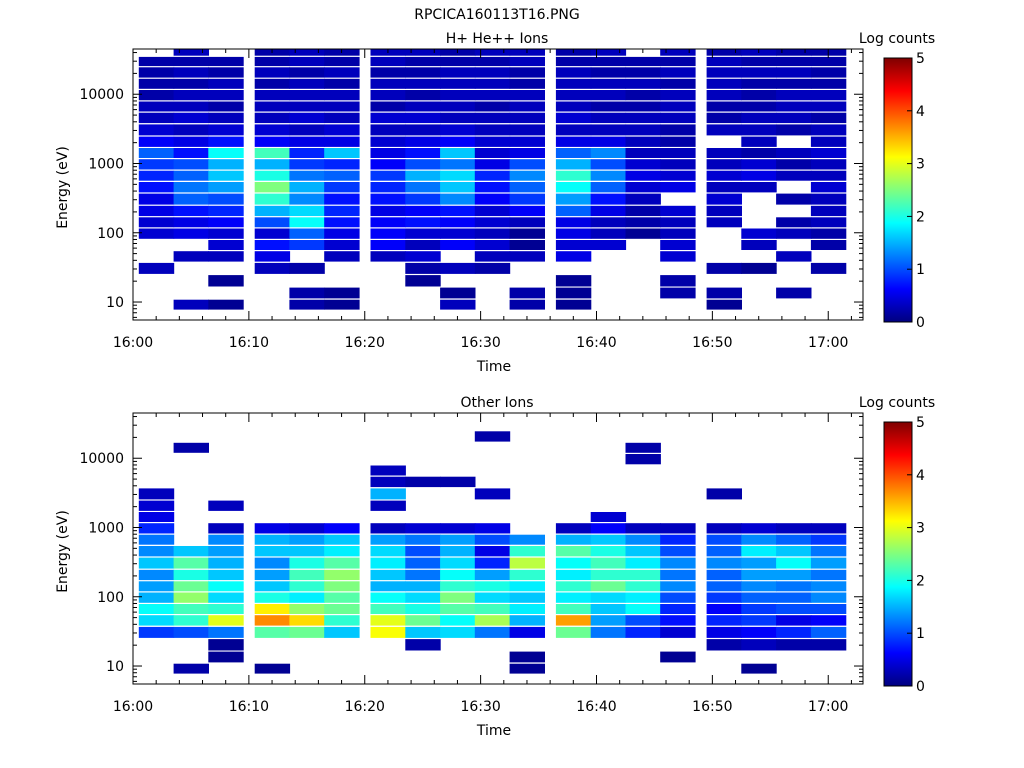 The image size is (1024, 768). What do you see at coordinates (920, 165) in the screenshot?
I see `colorbar-tick-label: 3` at bounding box center [920, 165].